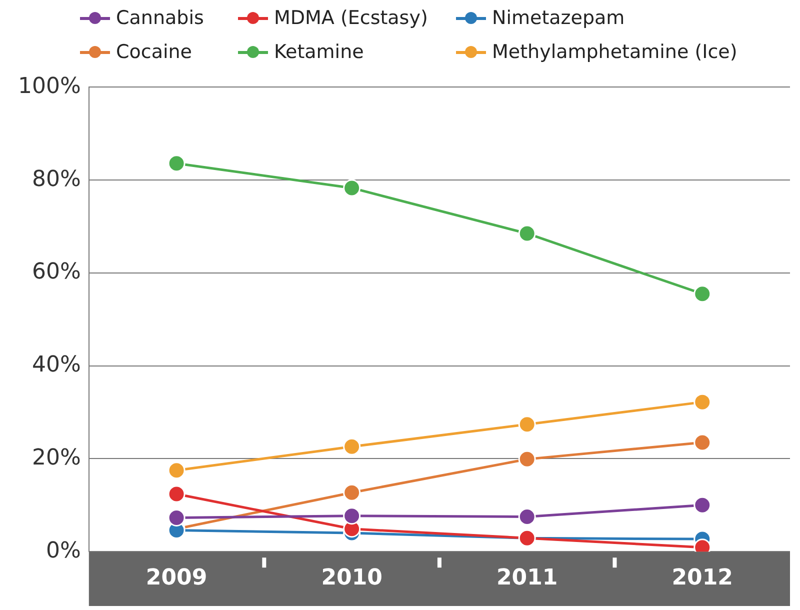 This screenshot has width=800, height=610. What do you see at coordinates (351, 578) in the screenshot?
I see `x-tick-label: 2010` at bounding box center [351, 578].